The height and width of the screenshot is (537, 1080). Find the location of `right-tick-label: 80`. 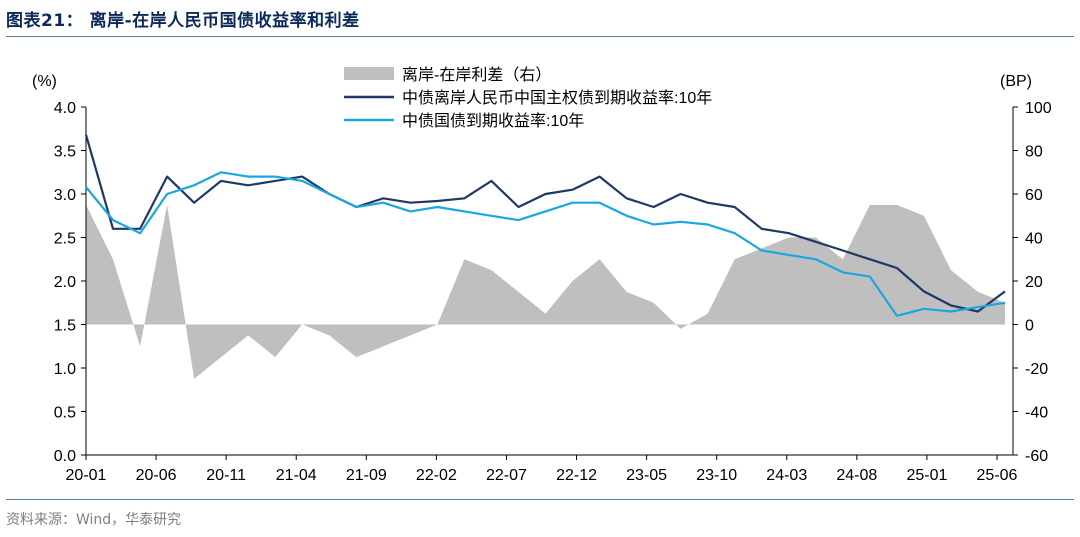

right-tick-label: 80 is located at coordinates (1034, 152).